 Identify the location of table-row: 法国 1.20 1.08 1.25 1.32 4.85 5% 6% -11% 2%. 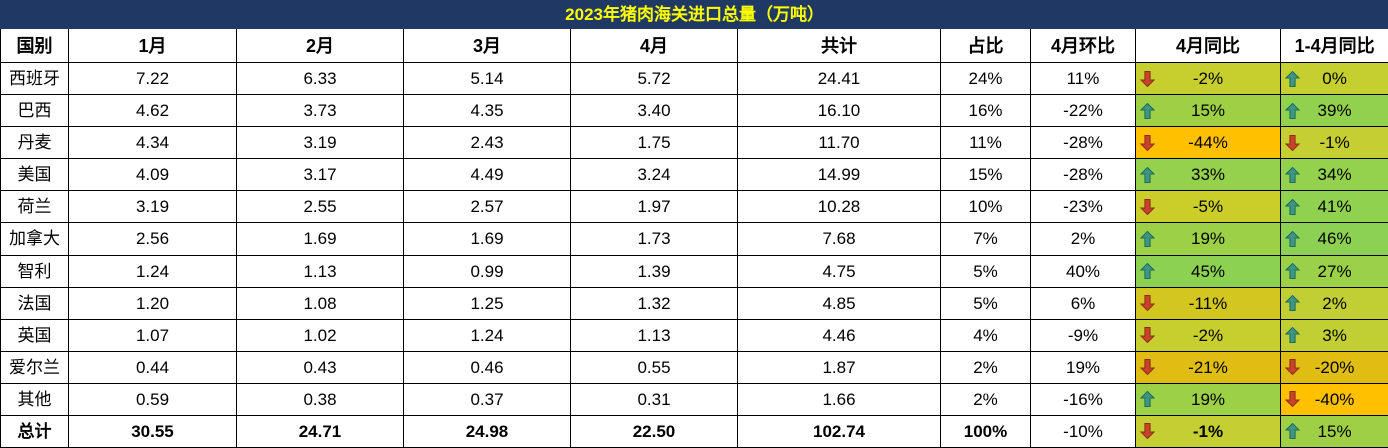
(694, 303).